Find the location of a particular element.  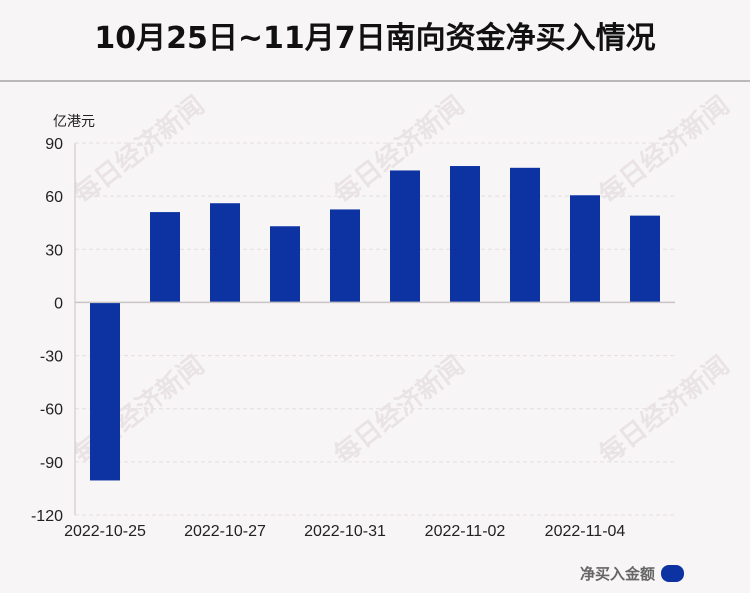

x-tick-label: 2022-11-04 is located at coordinates (585, 531).